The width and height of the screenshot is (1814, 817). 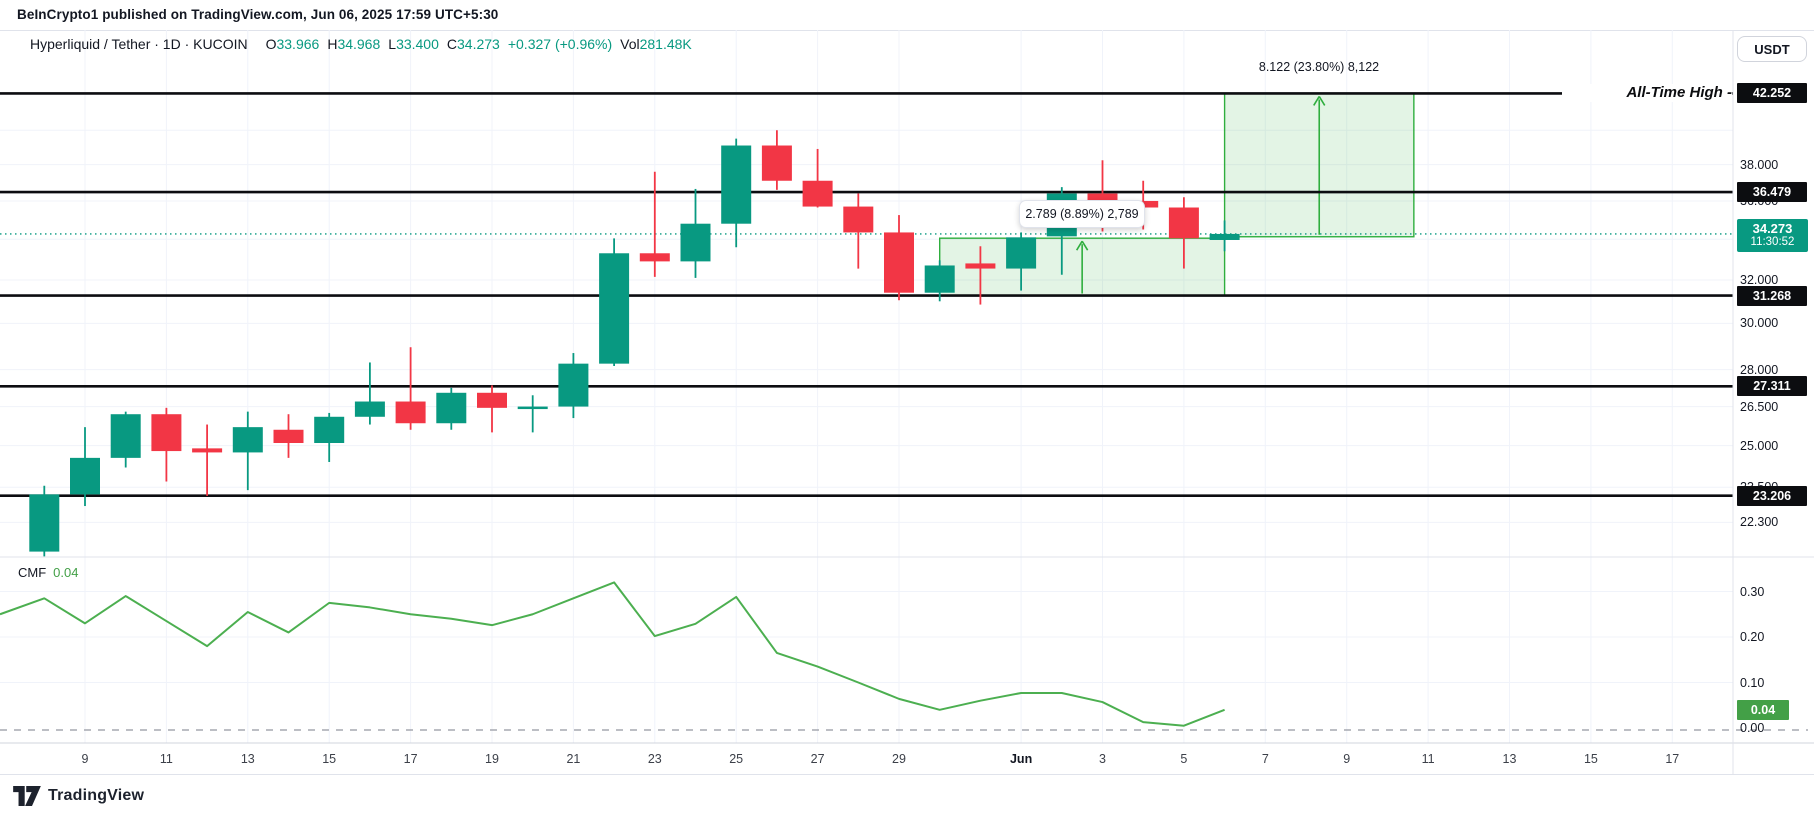 What do you see at coordinates (392, 44) in the screenshot?
I see `low-label: L` at bounding box center [392, 44].